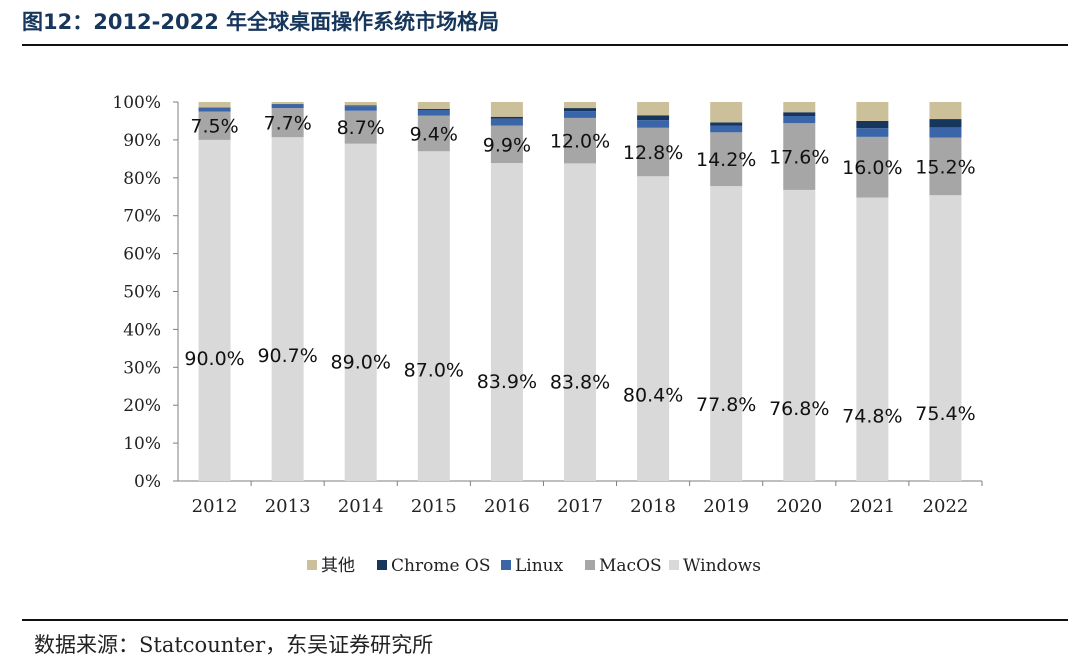 The width and height of the screenshot is (1080, 665). Describe the element at coordinates (142, 179) in the screenshot. I see `y-tick-label: 80%` at that location.